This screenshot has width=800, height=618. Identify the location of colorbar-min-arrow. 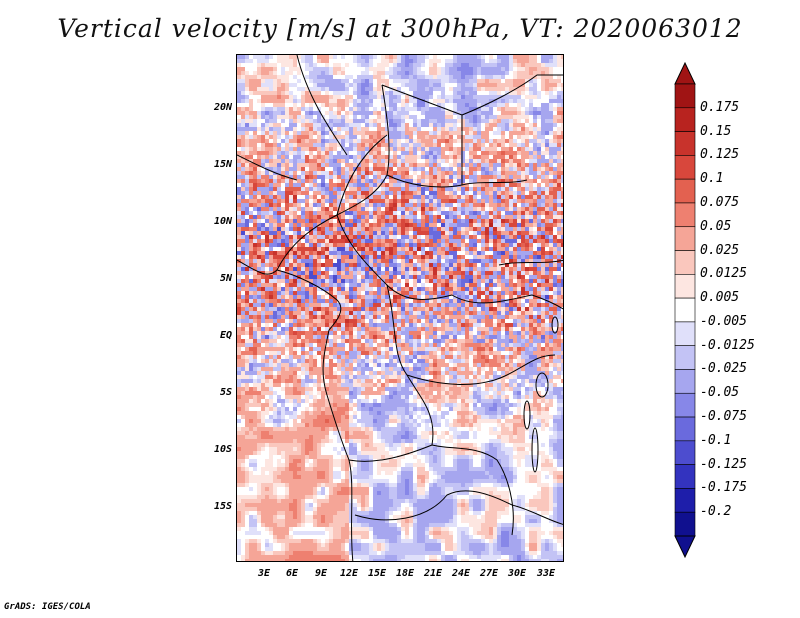
(685, 546).